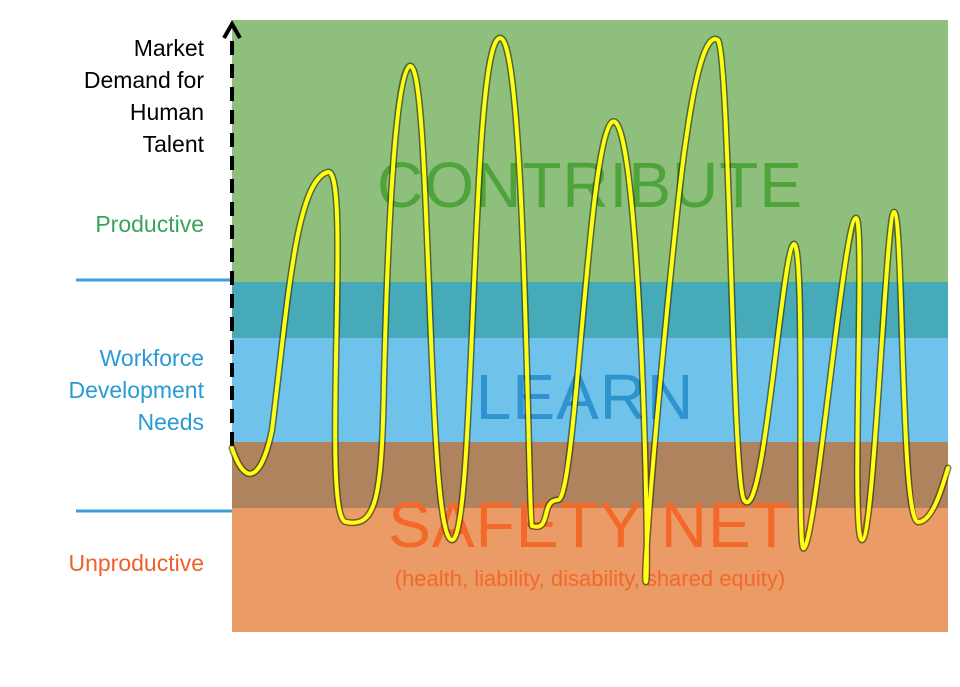 The height and width of the screenshot is (687, 960). What do you see at coordinates (168, 48) in the screenshot?
I see `axis-title-line: Market` at bounding box center [168, 48].